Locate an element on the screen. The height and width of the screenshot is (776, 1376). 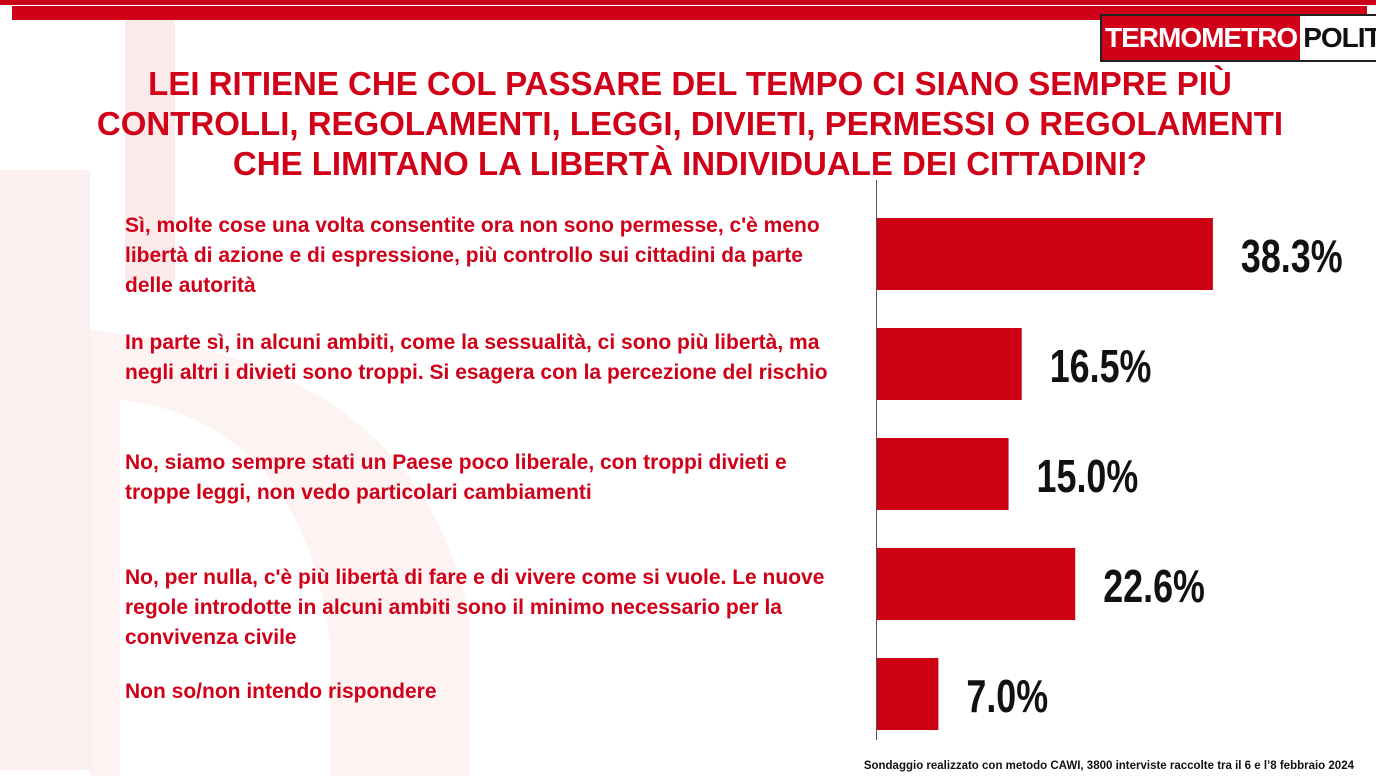
termometro-politico-logo: TERMOMETRO POLITICO is located at coordinates (1238, 38).